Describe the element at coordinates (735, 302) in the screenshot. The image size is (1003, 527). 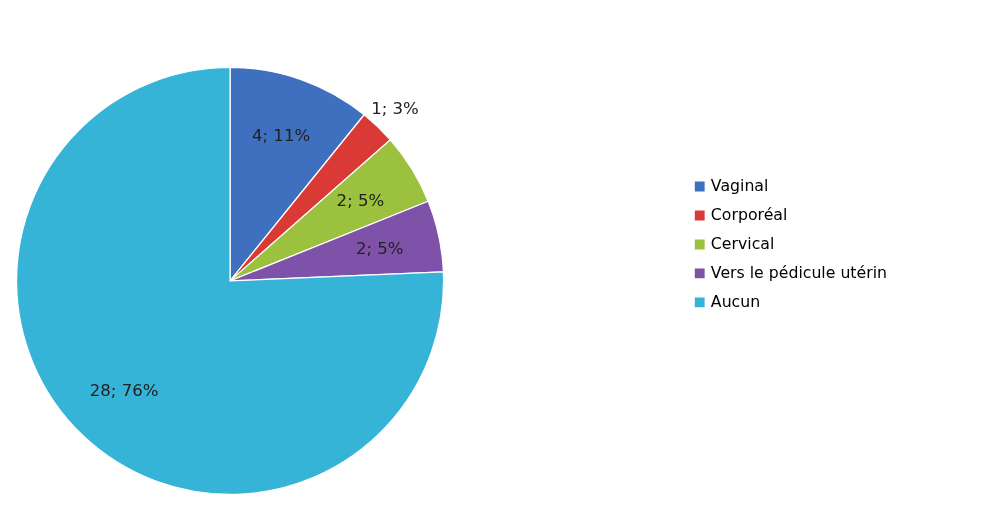
I see `legend-label: Aucun` at that location.